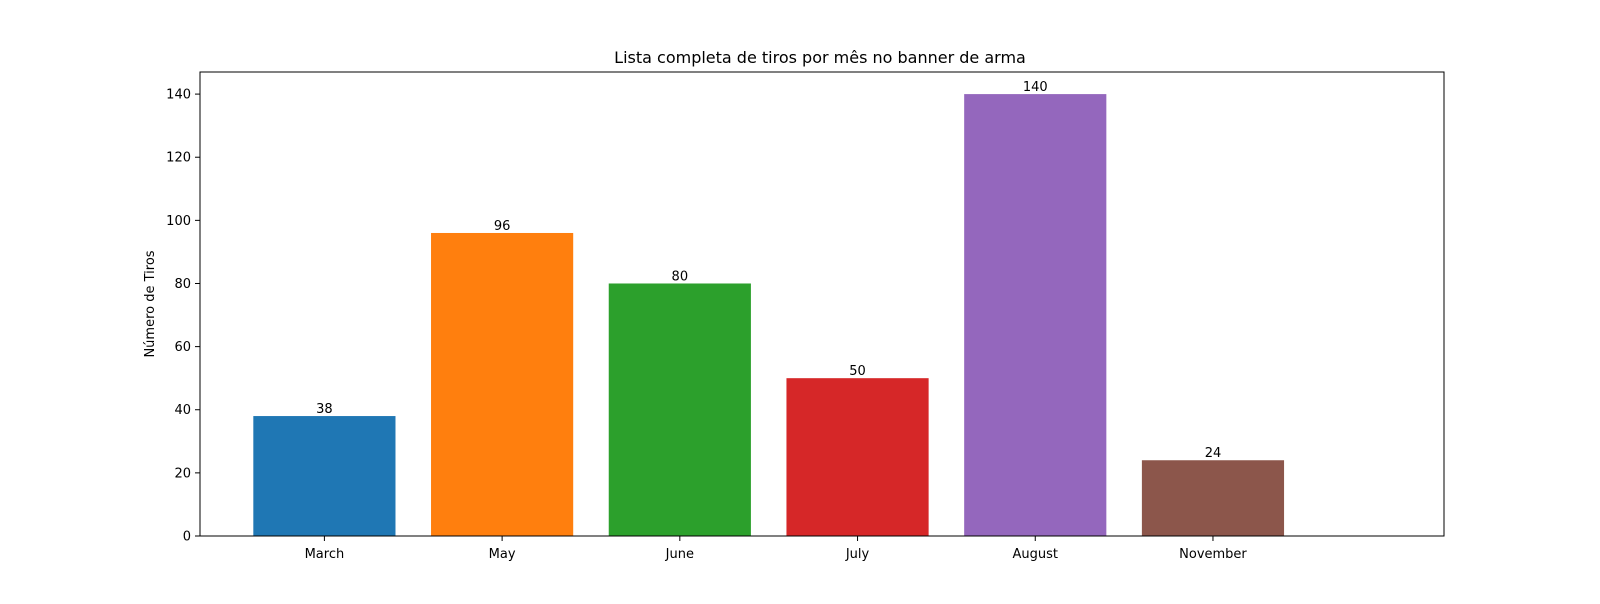 This screenshot has width=1600, height=604. I want to click on y-axis-ticks: 0 20 40 60 80 100 120 140, so click(183, 316).